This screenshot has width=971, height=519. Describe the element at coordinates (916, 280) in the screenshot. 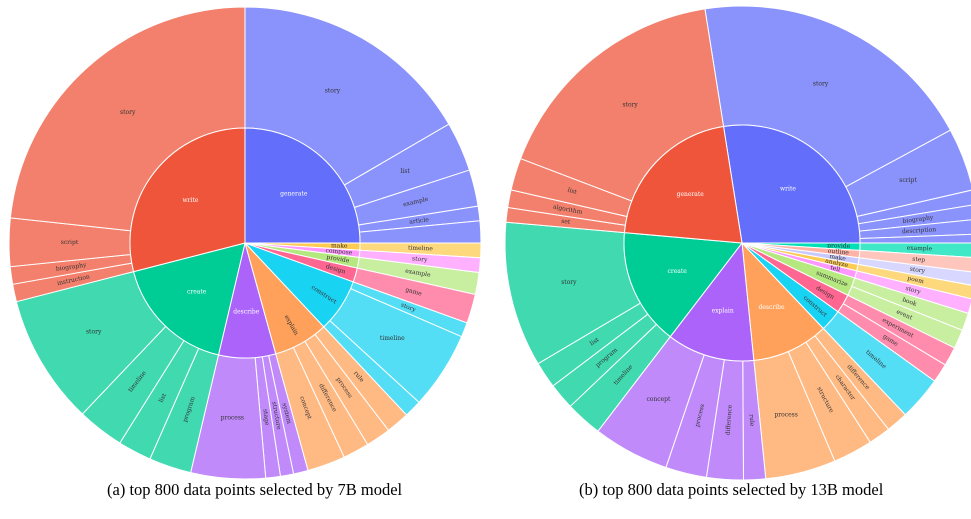

I see `outer-label-analyze-poem: poem` at that location.